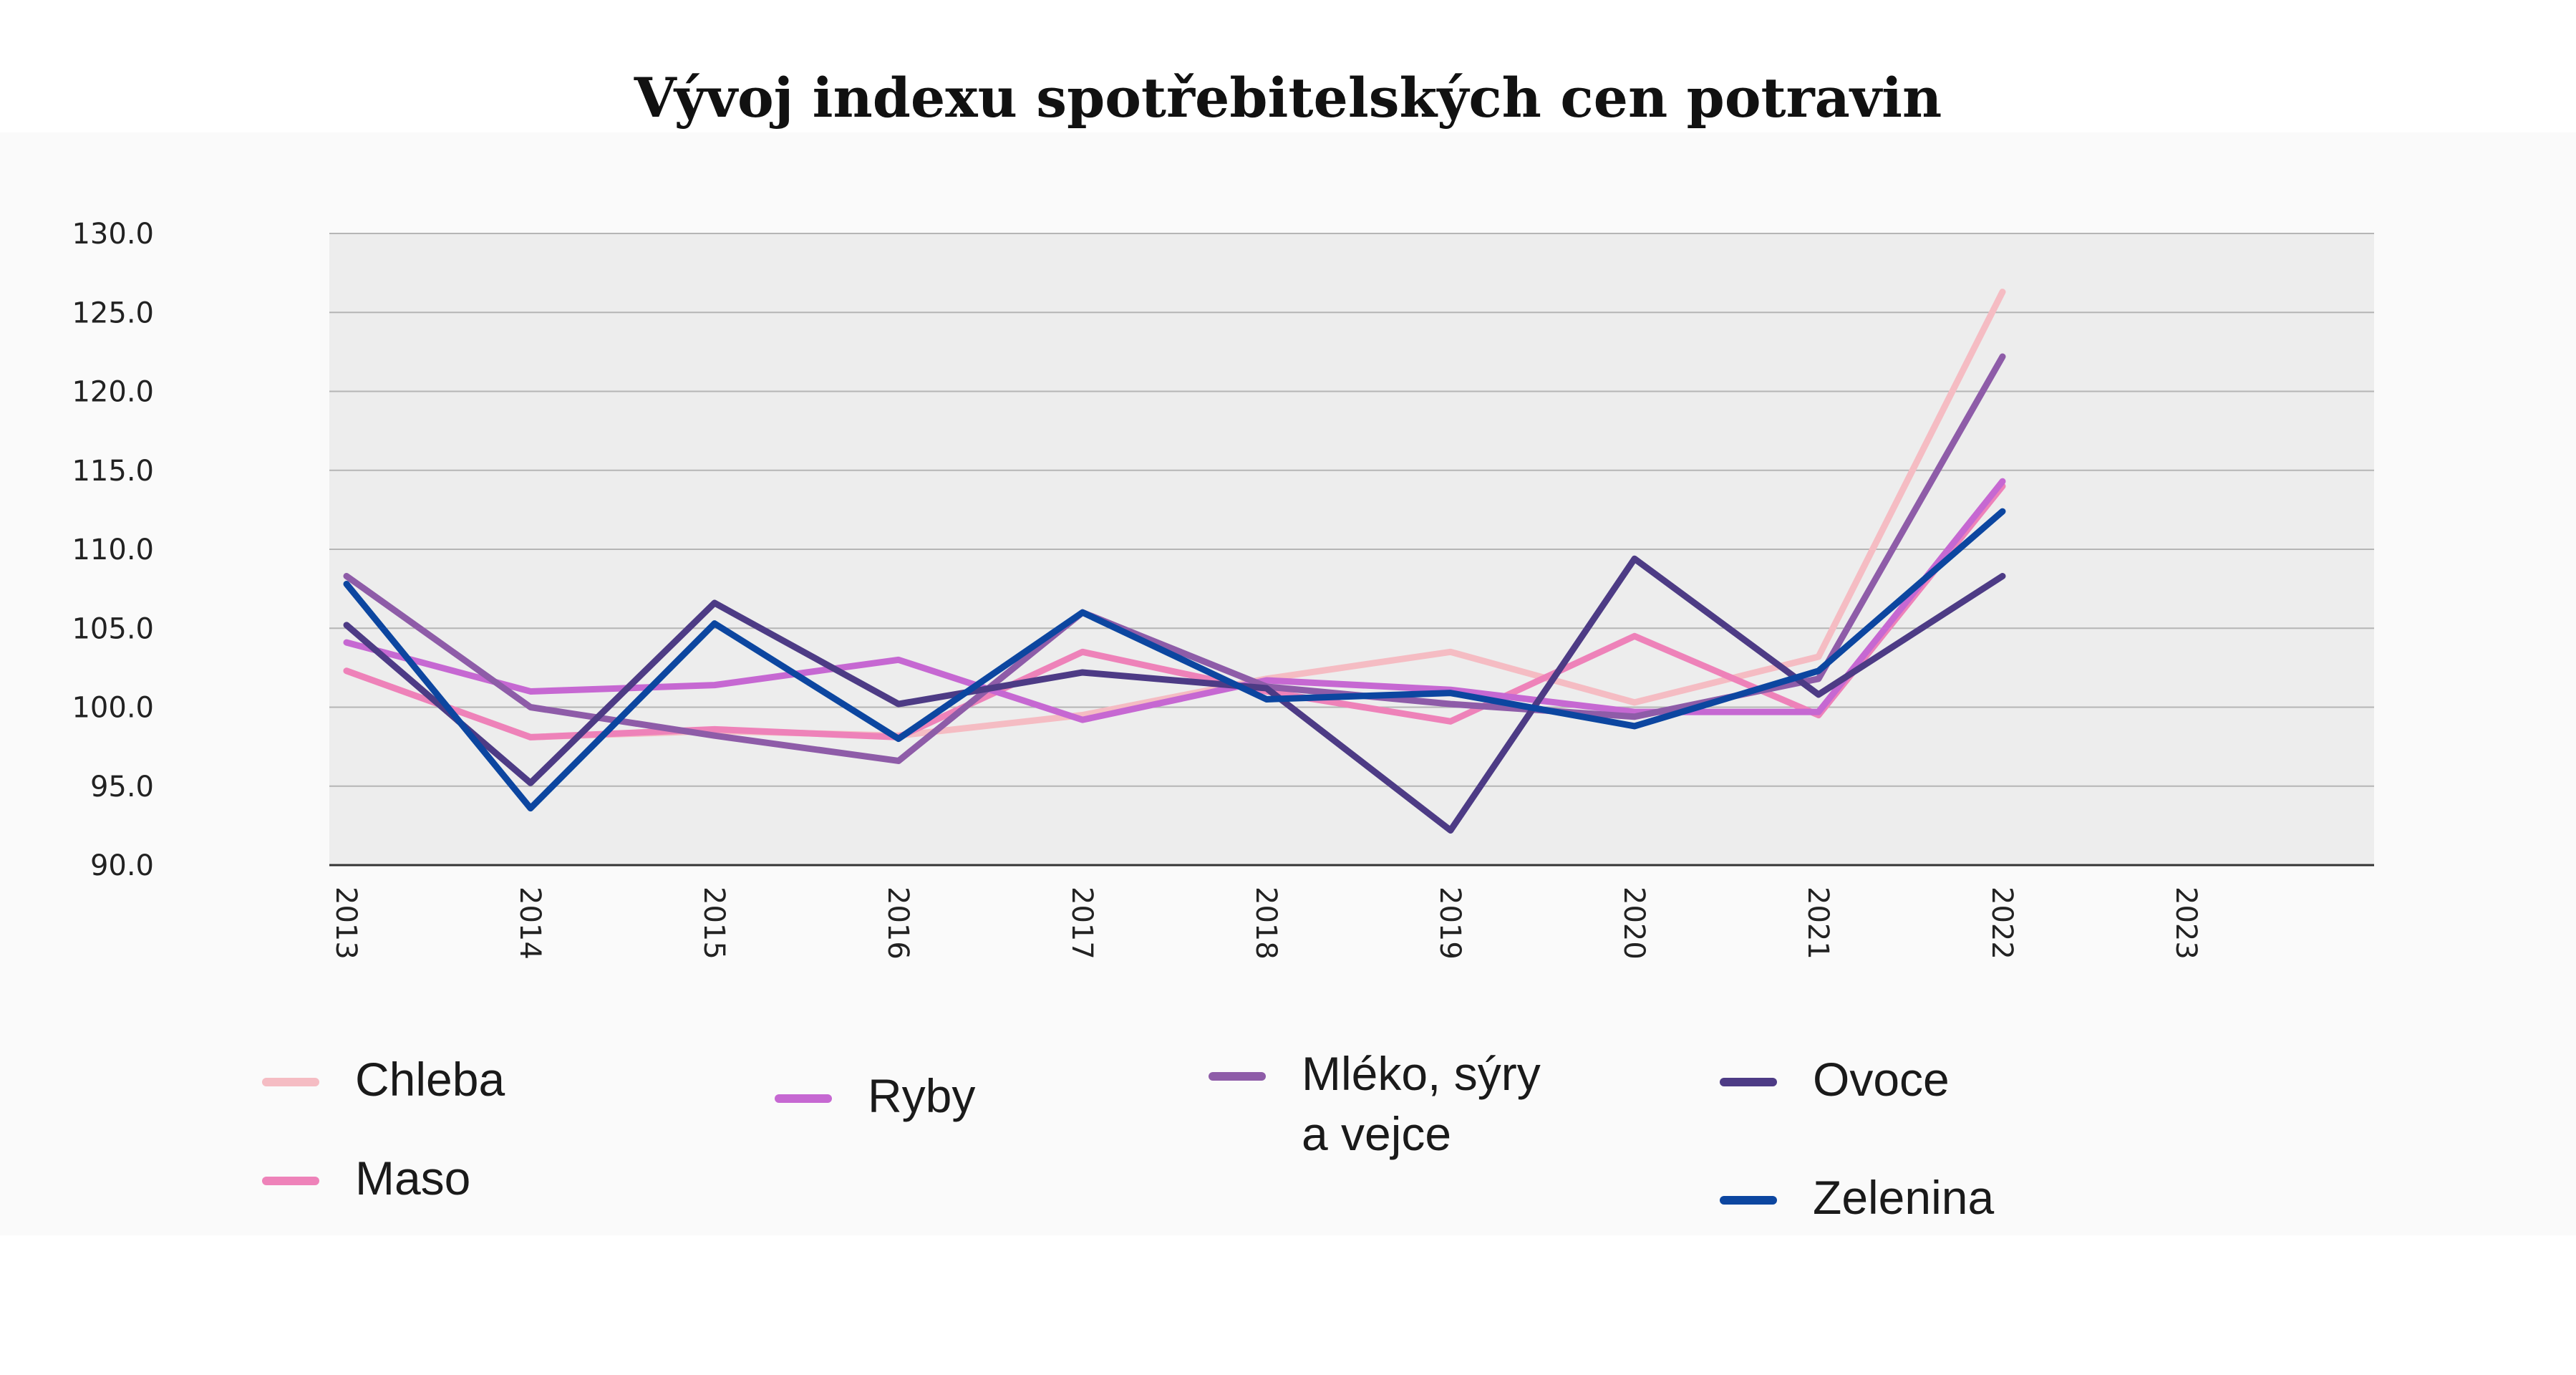  Describe the element at coordinates (113, 235) in the screenshot. I see `y-tick-label: 130.0` at that location.